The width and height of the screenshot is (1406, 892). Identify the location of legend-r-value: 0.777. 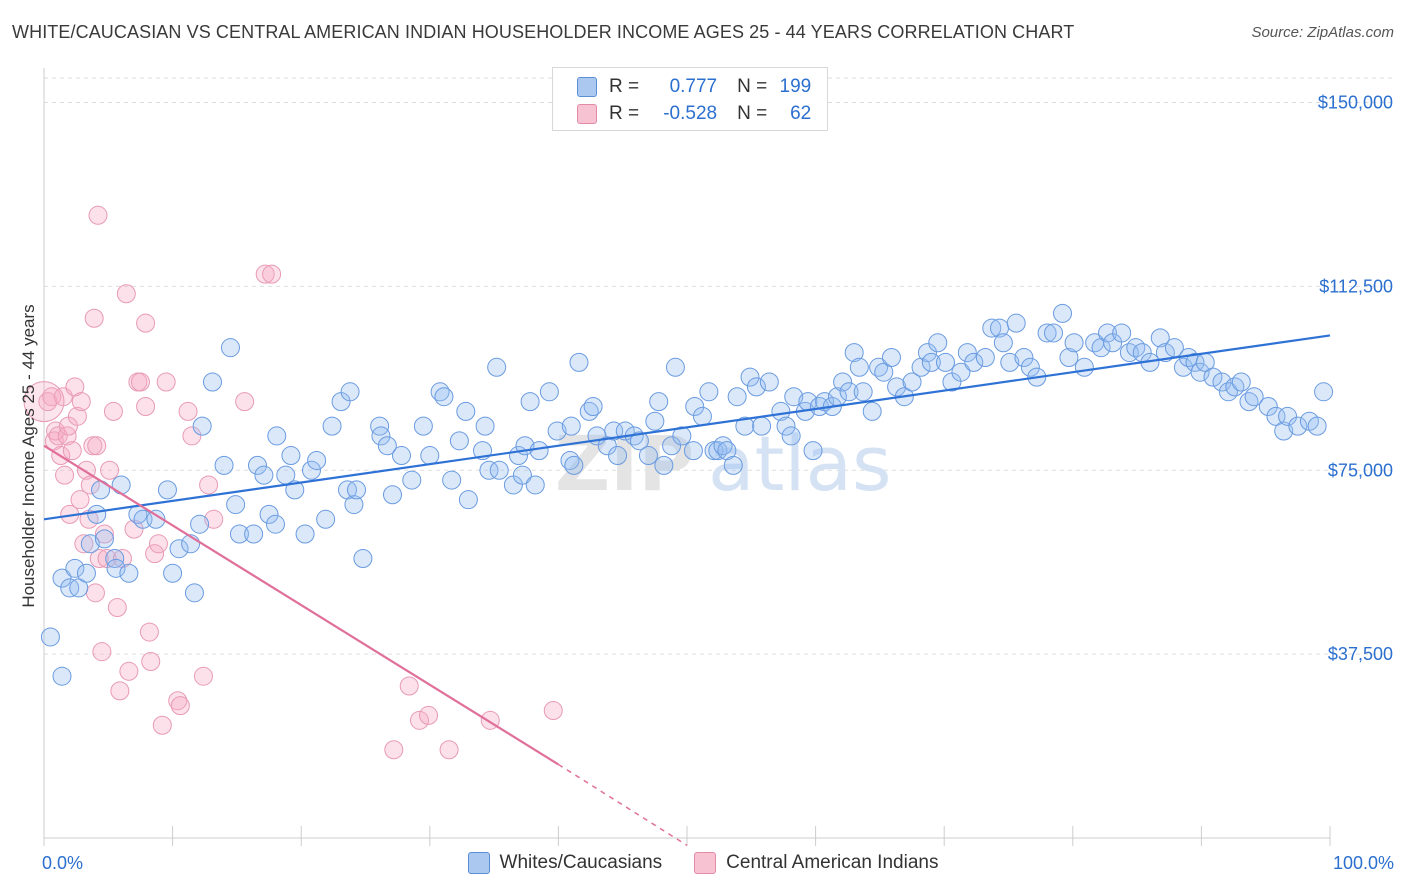
(693, 86).